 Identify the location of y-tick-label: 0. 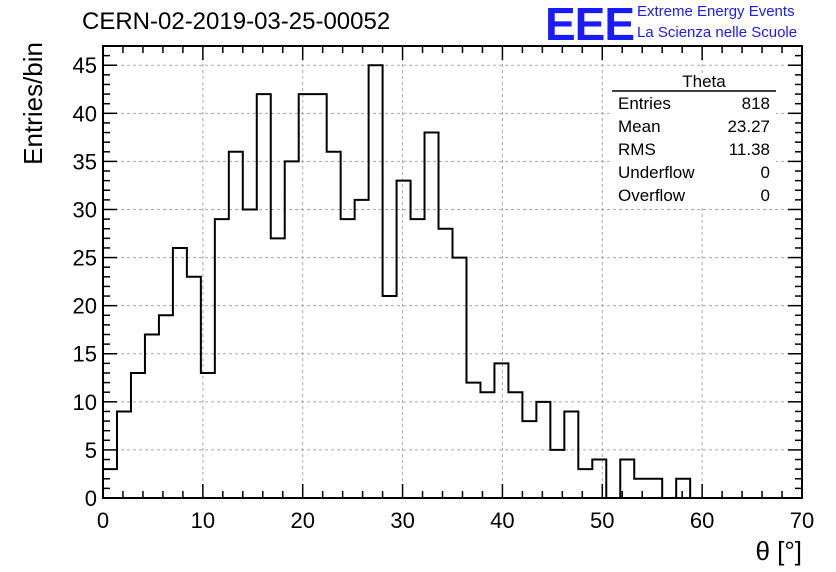
(91, 498).